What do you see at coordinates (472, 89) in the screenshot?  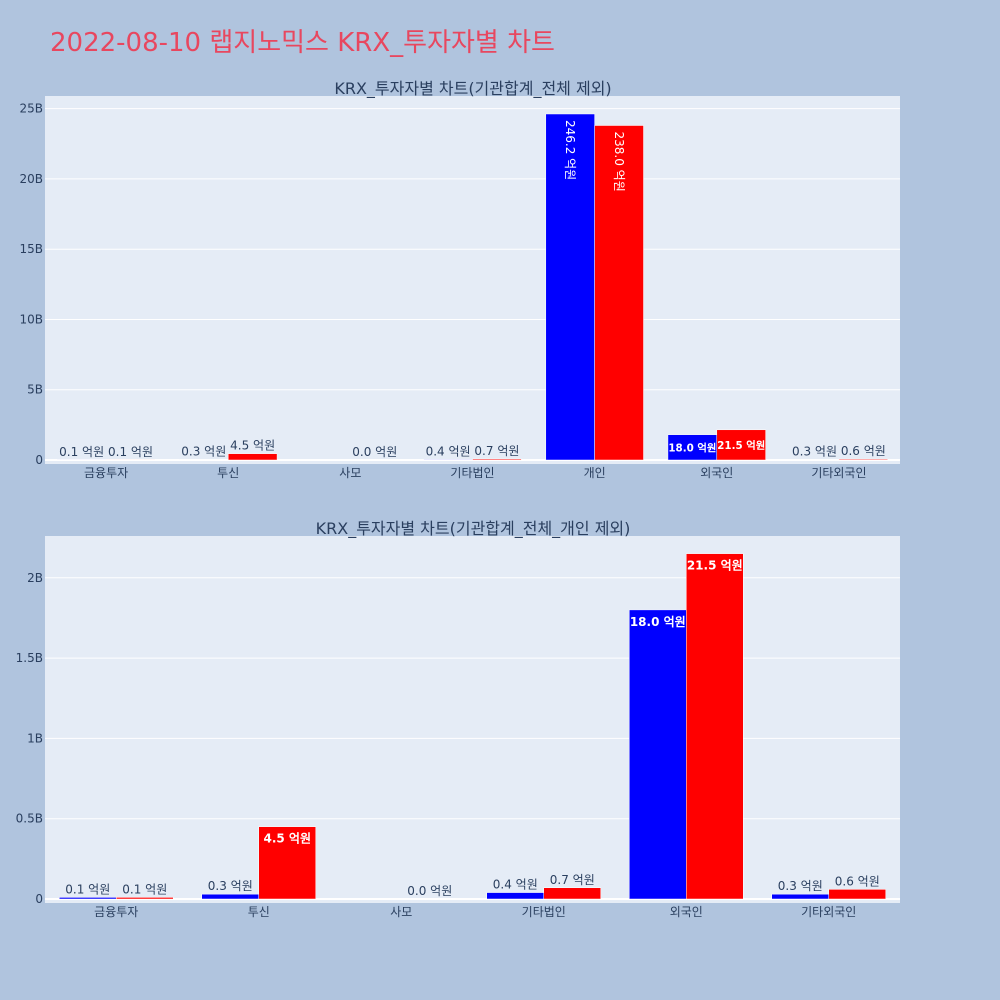 I see `chart-title: KRX_투자자별 차트(기관합계_전체 제외)` at bounding box center [472, 89].